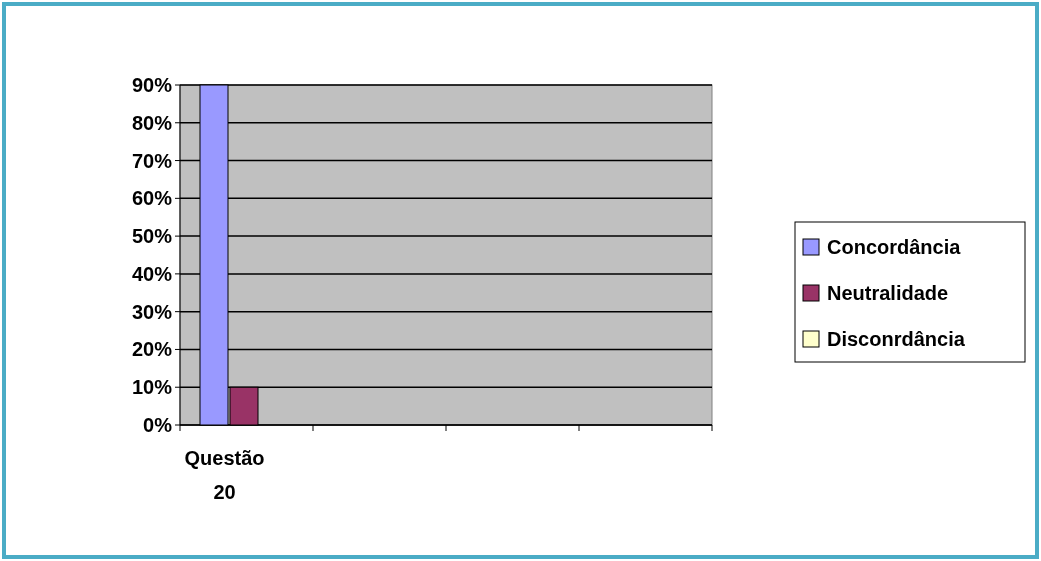  What do you see at coordinates (152, 349) in the screenshot?
I see `y-tick-label: 20%` at bounding box center [152, 349].